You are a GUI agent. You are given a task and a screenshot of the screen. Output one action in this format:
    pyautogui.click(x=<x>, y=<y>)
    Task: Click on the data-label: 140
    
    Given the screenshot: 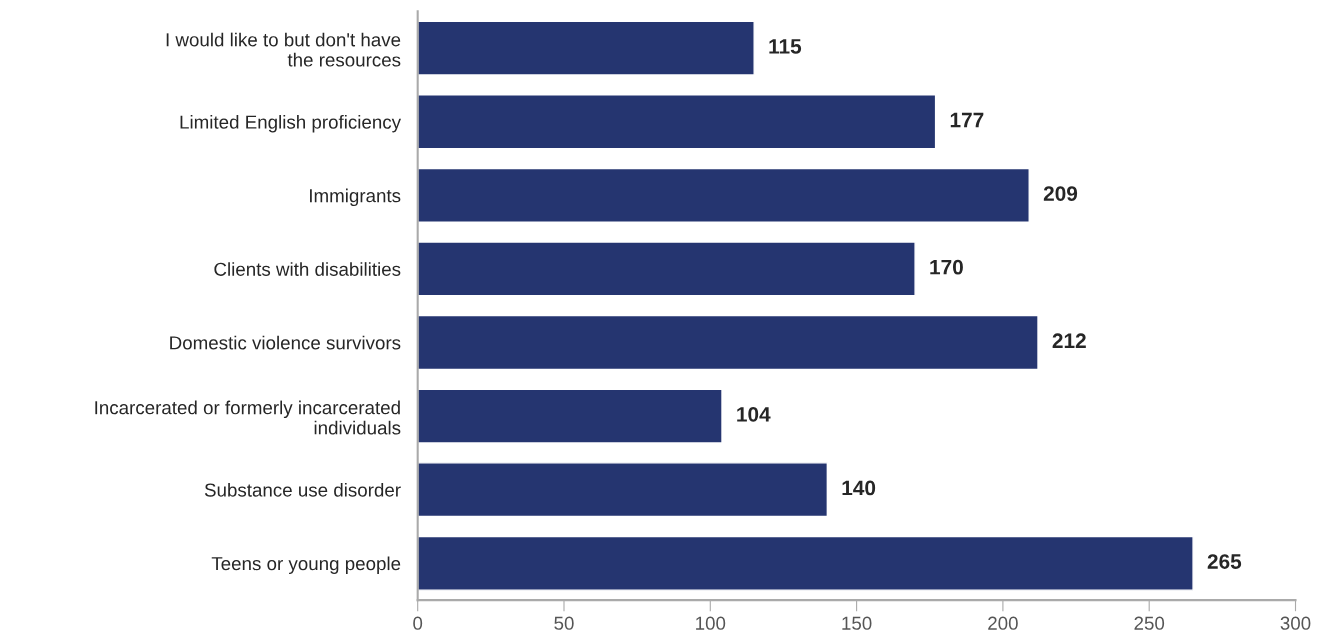 What is the action you would take?
    pyautogui.click(x=859, y=488)
    